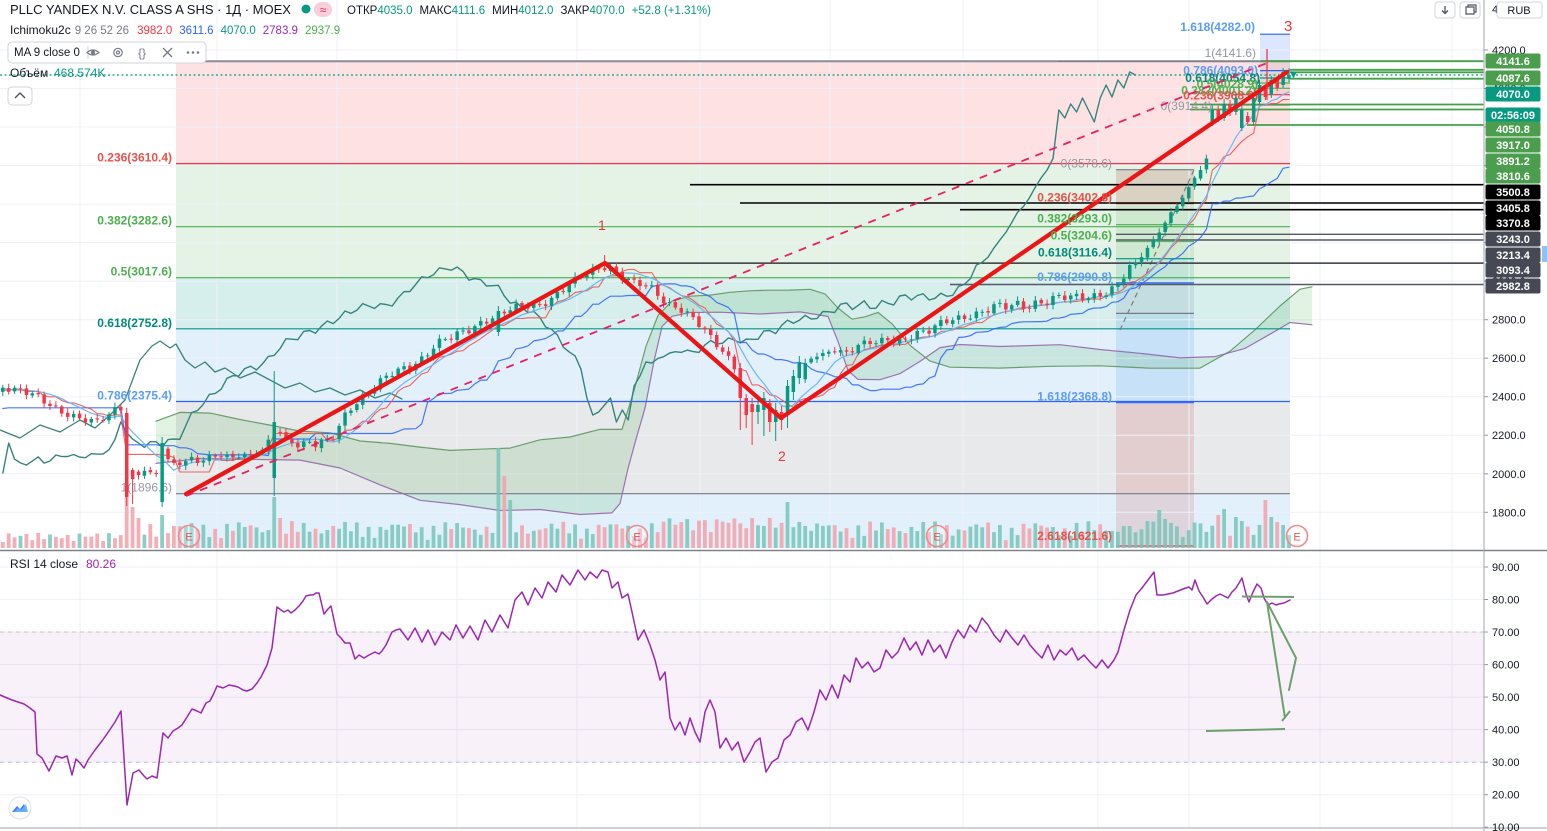 This screenshot has width=1547, height=831. I want to click on svg-text: 0.382(4001.2), so click(1218, 90).